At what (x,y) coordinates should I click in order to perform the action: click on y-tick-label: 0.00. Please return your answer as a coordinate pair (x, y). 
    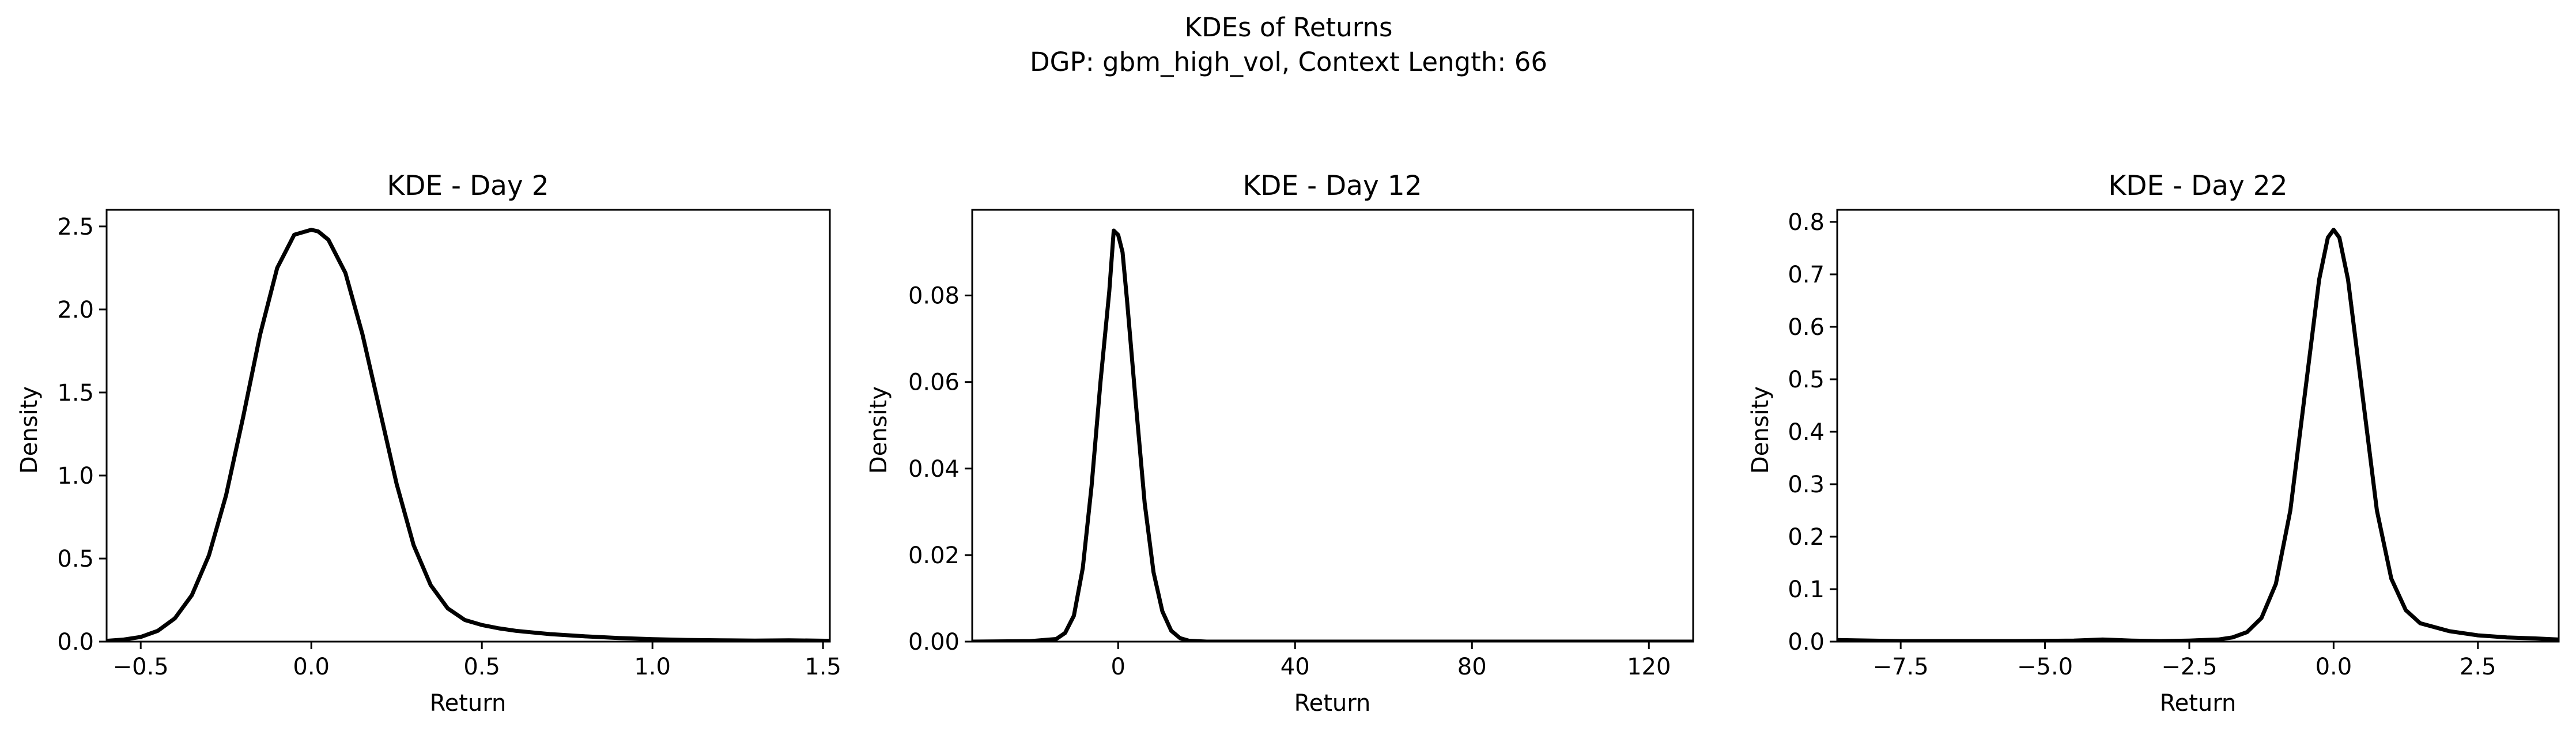
    Looking at the image, I should click on (934, 642).